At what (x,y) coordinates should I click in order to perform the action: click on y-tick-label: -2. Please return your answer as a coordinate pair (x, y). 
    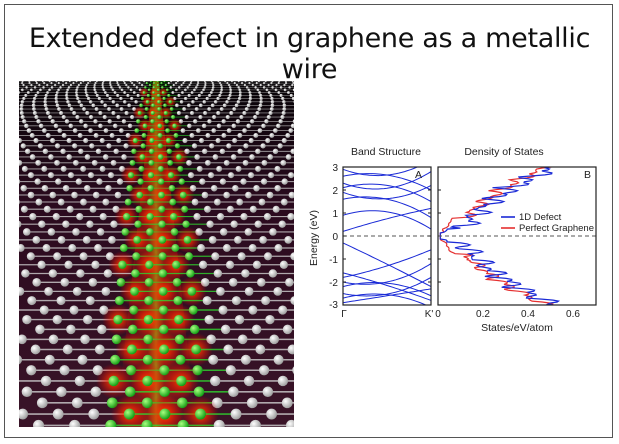
    Looking at the image, I should click on (333, 283).